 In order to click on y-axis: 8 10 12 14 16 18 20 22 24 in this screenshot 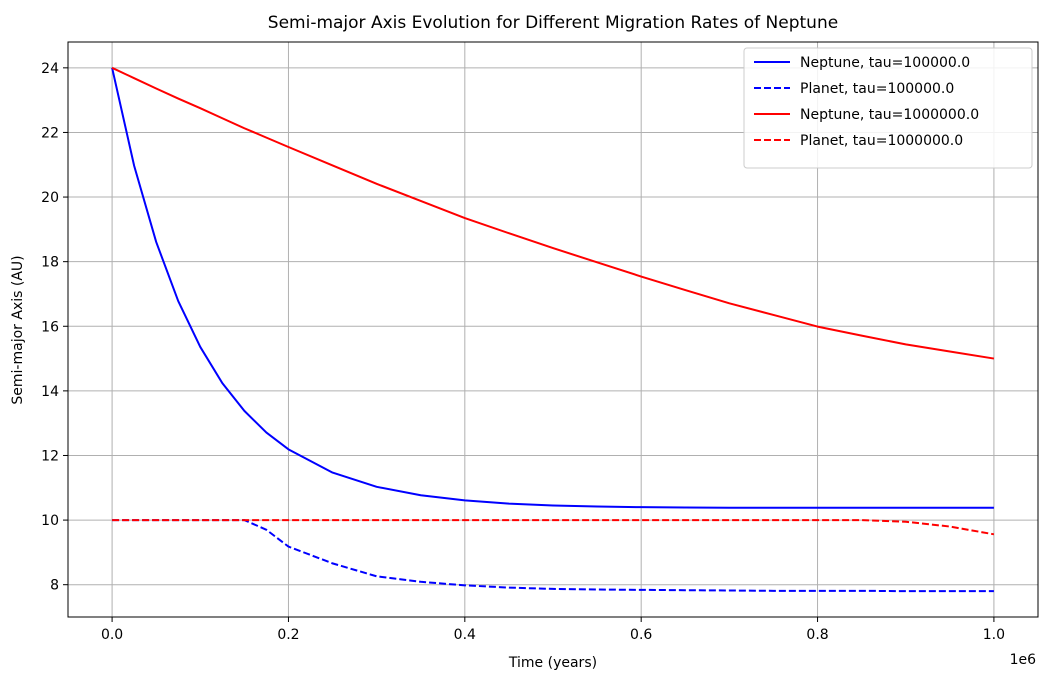, I will do `click(54, 327)`.